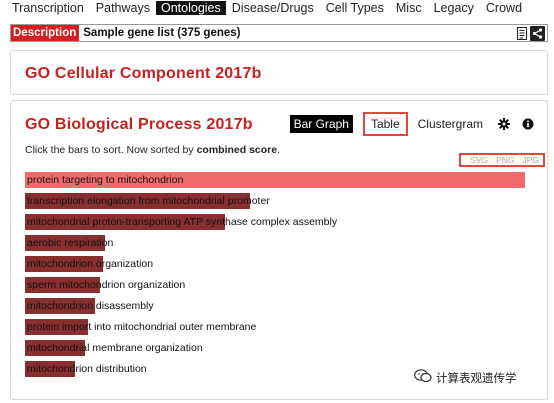 This screenshot has width=554, height=403. What do you see at coordinates (275, 369) in the screenshot?
I see `bar-row: mitochondrion distribution` at bounding box center [275, 369].